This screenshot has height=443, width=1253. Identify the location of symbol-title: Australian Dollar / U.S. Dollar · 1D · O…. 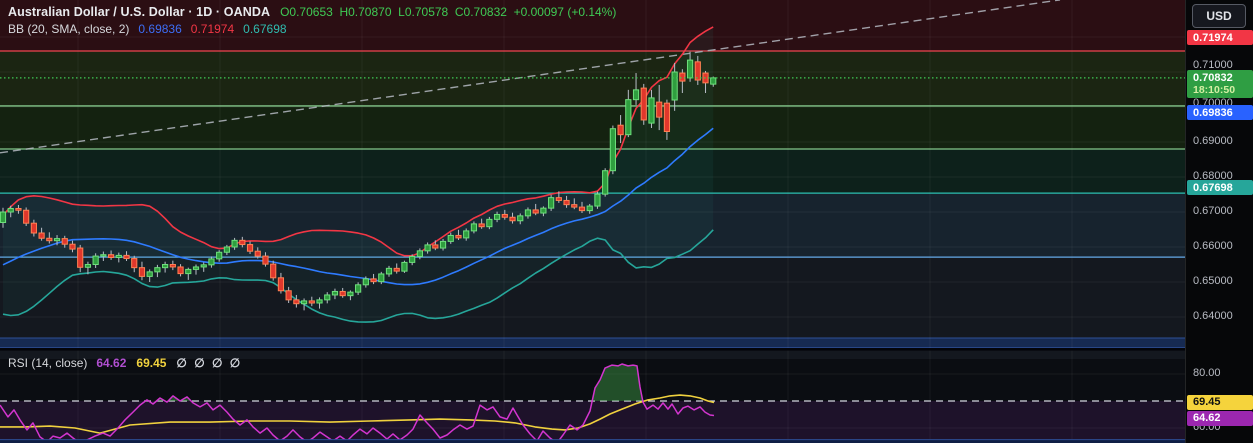
(139, 12).